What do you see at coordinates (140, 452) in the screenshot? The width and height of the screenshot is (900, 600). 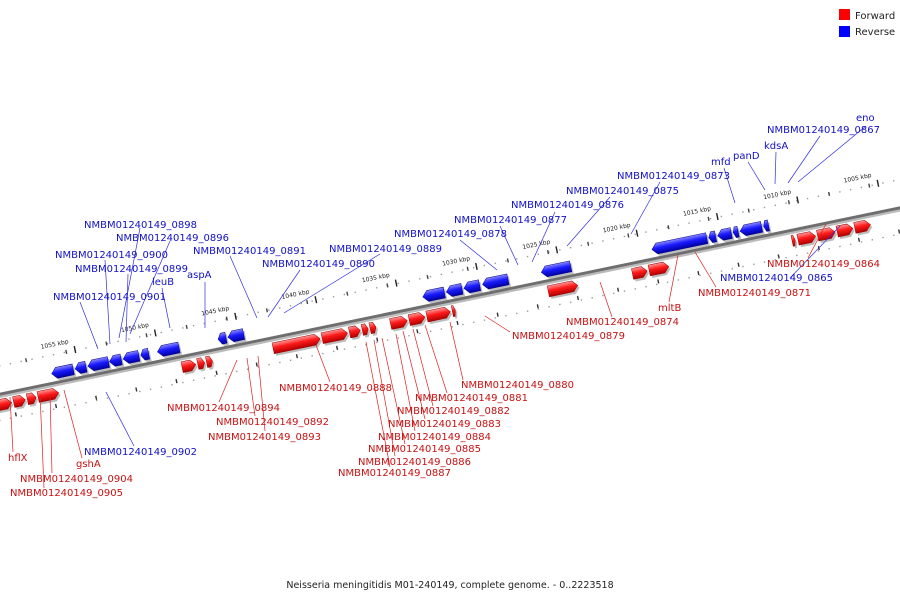 I see `gene-label: NMBM01240149_0902` at bounding box center [140, 452].